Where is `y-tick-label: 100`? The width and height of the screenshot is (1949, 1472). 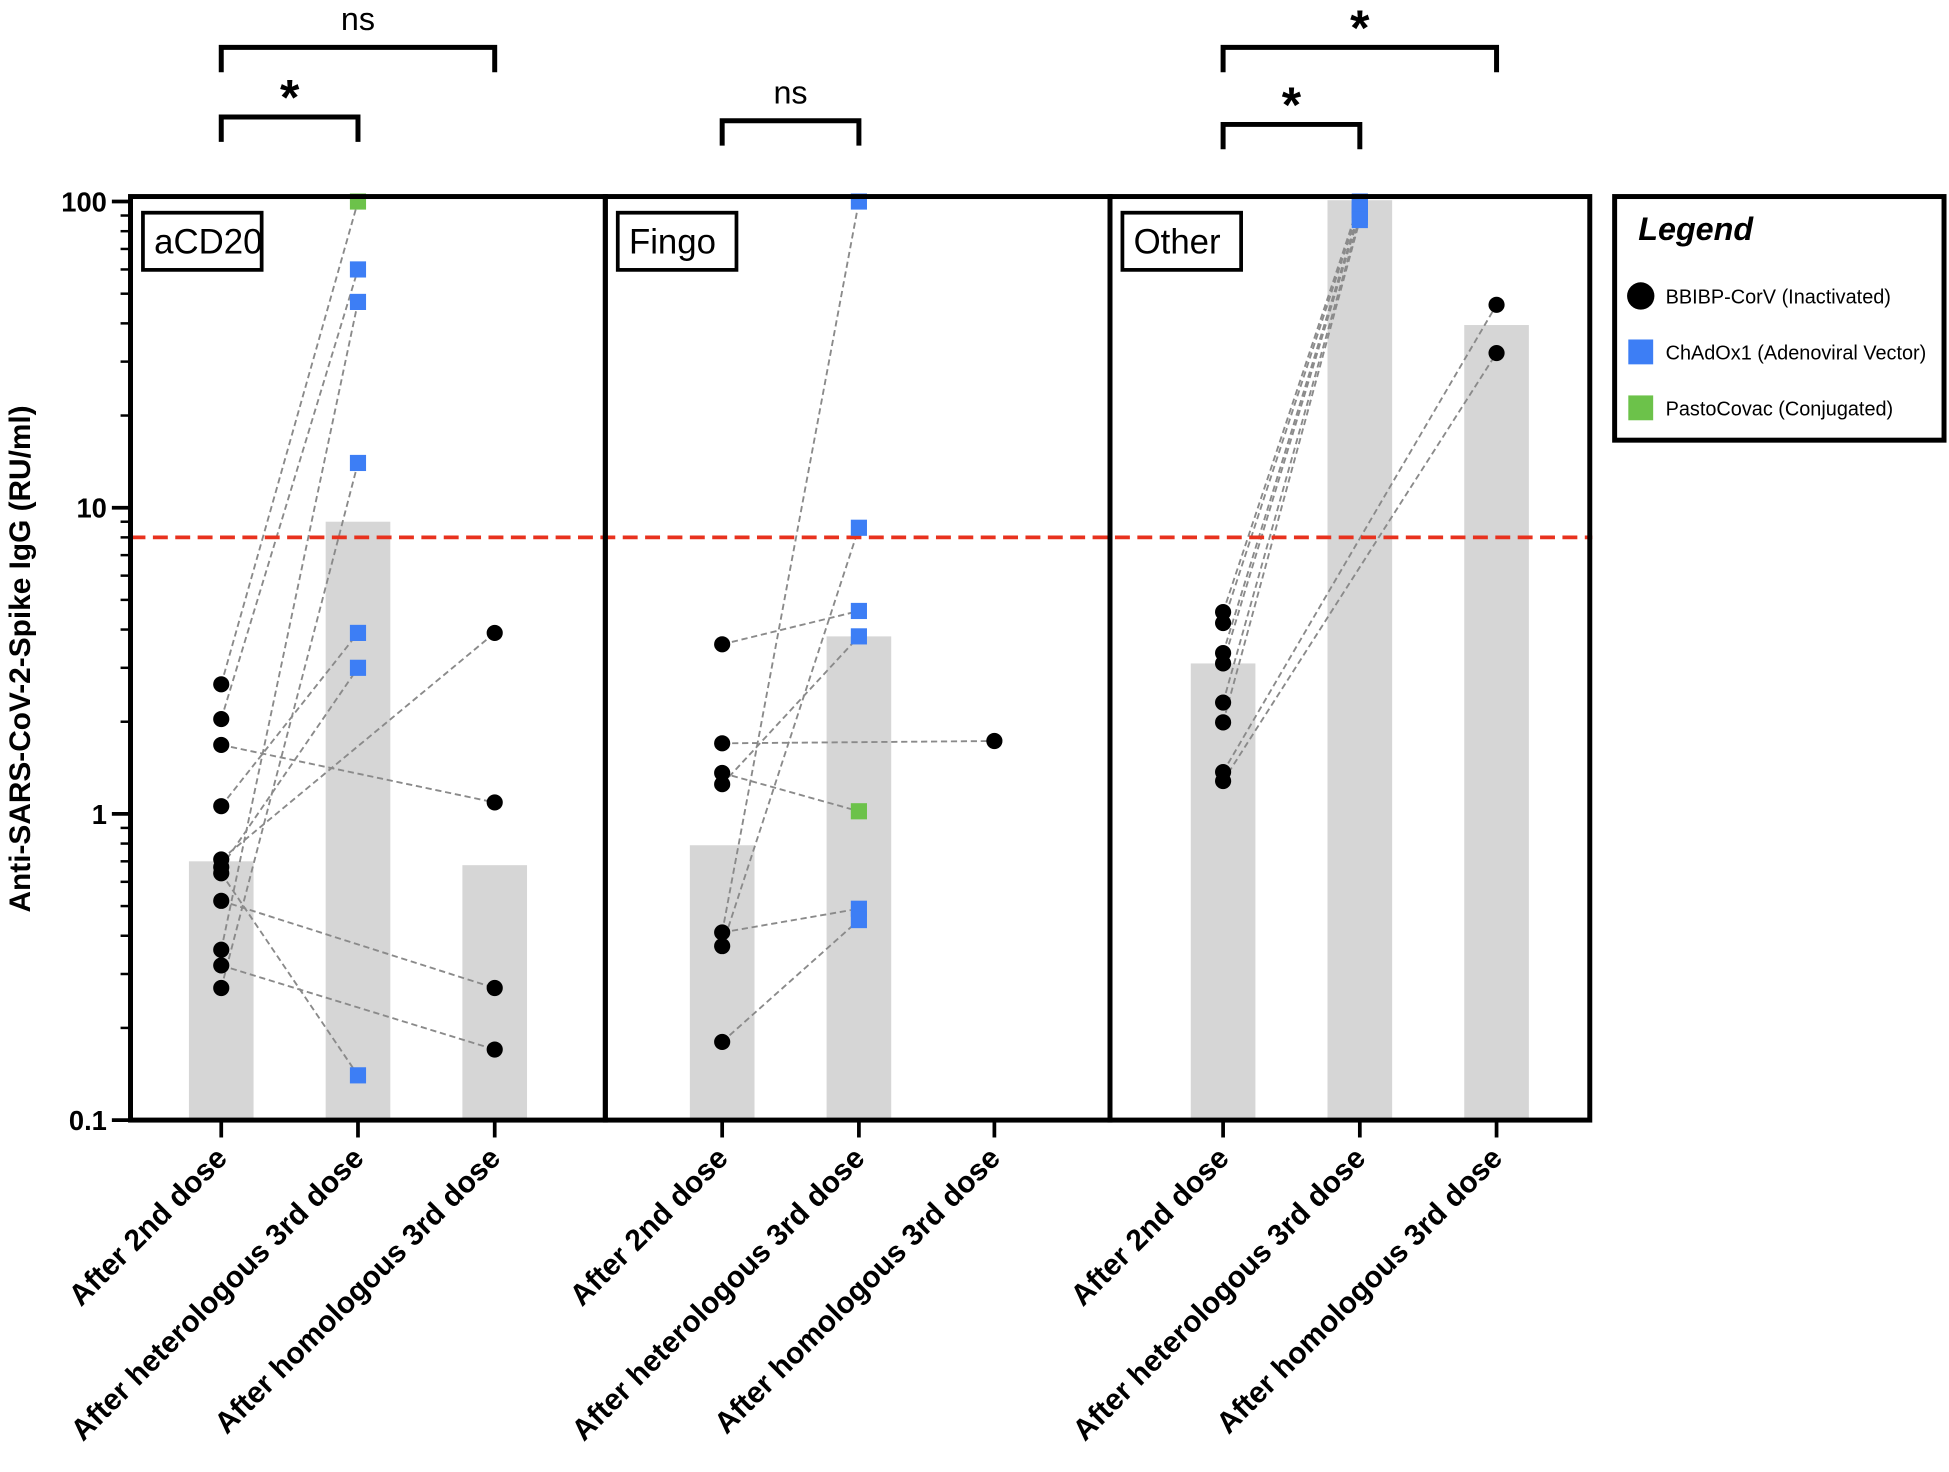 y-tick-label: 100 is located at coordinates (84, 201).